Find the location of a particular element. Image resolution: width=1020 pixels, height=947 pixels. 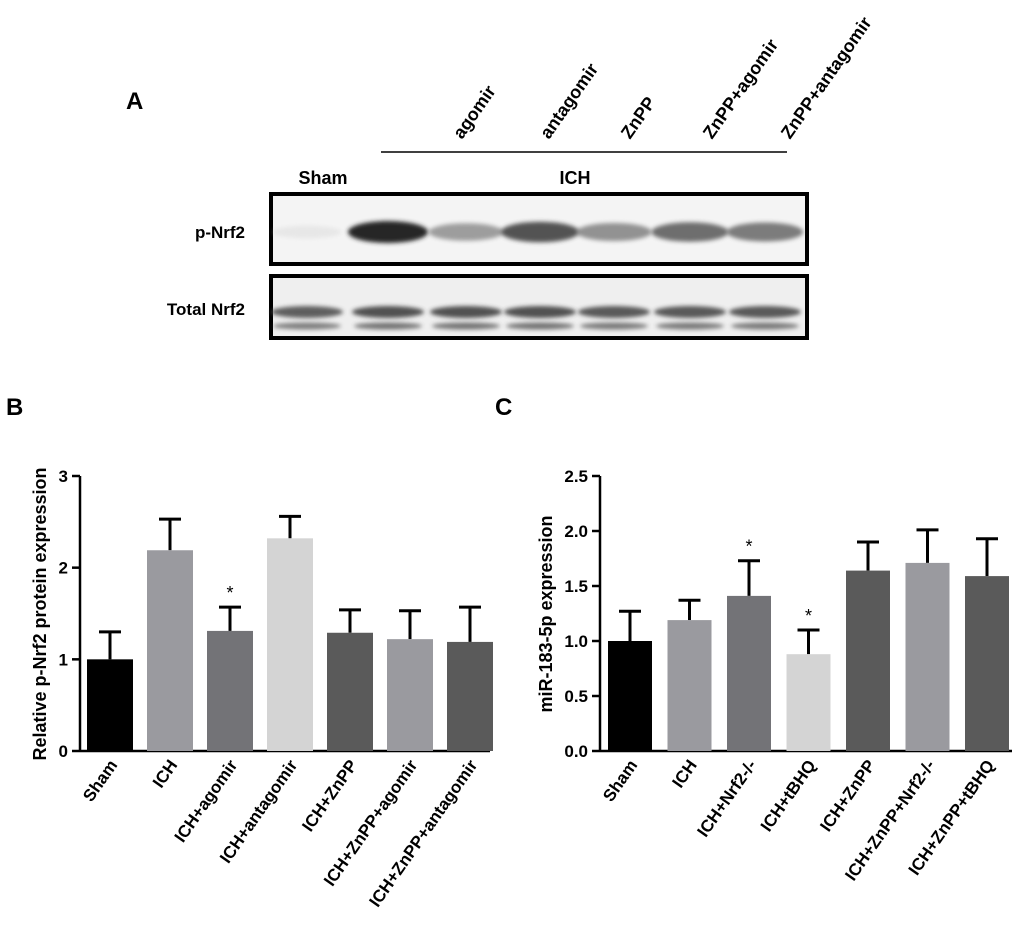

ich-label: ICH is located at coordinates (575, 178).